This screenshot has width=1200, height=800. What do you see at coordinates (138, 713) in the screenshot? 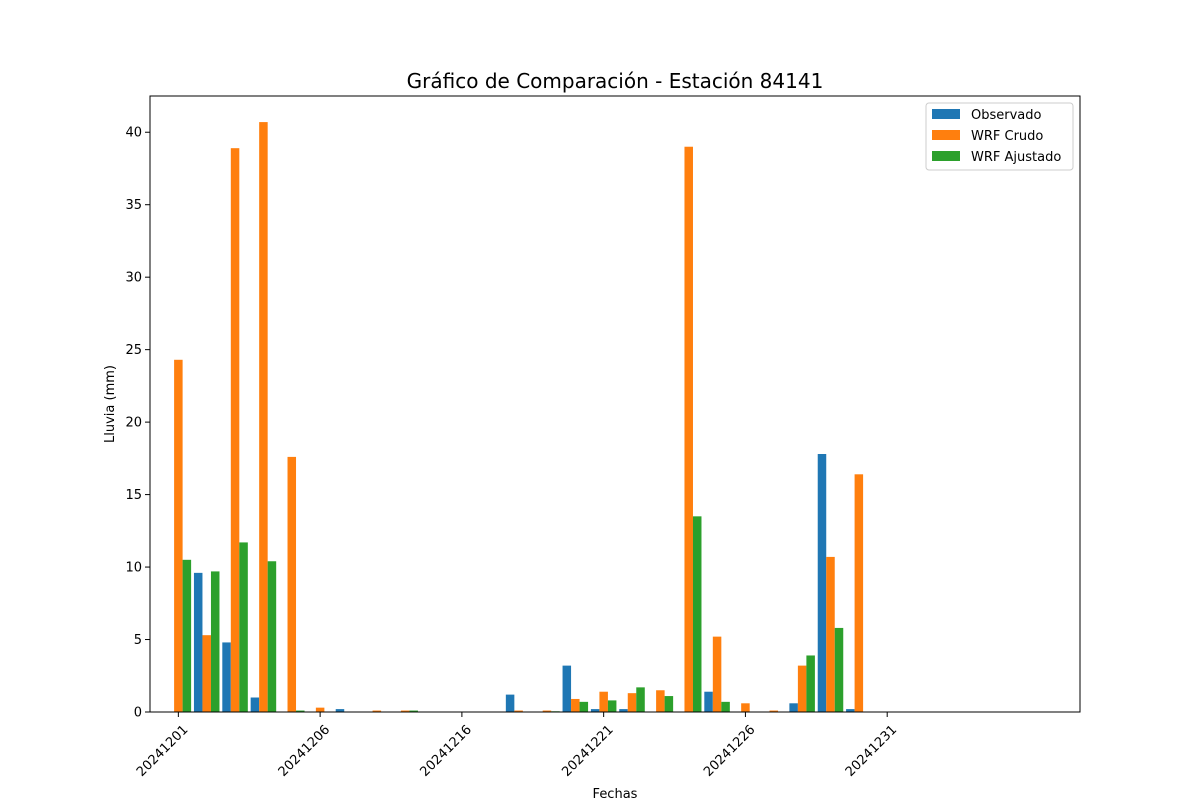
I see `y-tick-label-0: 0` at bounding box center [138, 713].